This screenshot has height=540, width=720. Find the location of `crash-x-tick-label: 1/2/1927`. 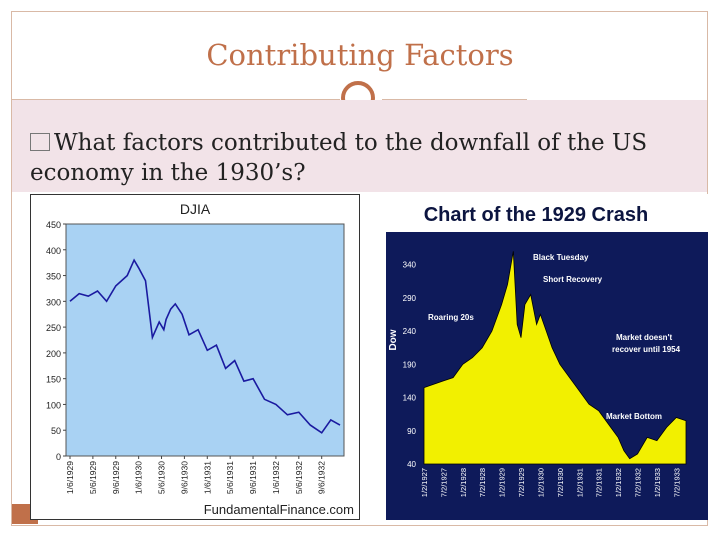

crash-x-tick-label: 1/2/1927 is located at coordinates (424, 482).